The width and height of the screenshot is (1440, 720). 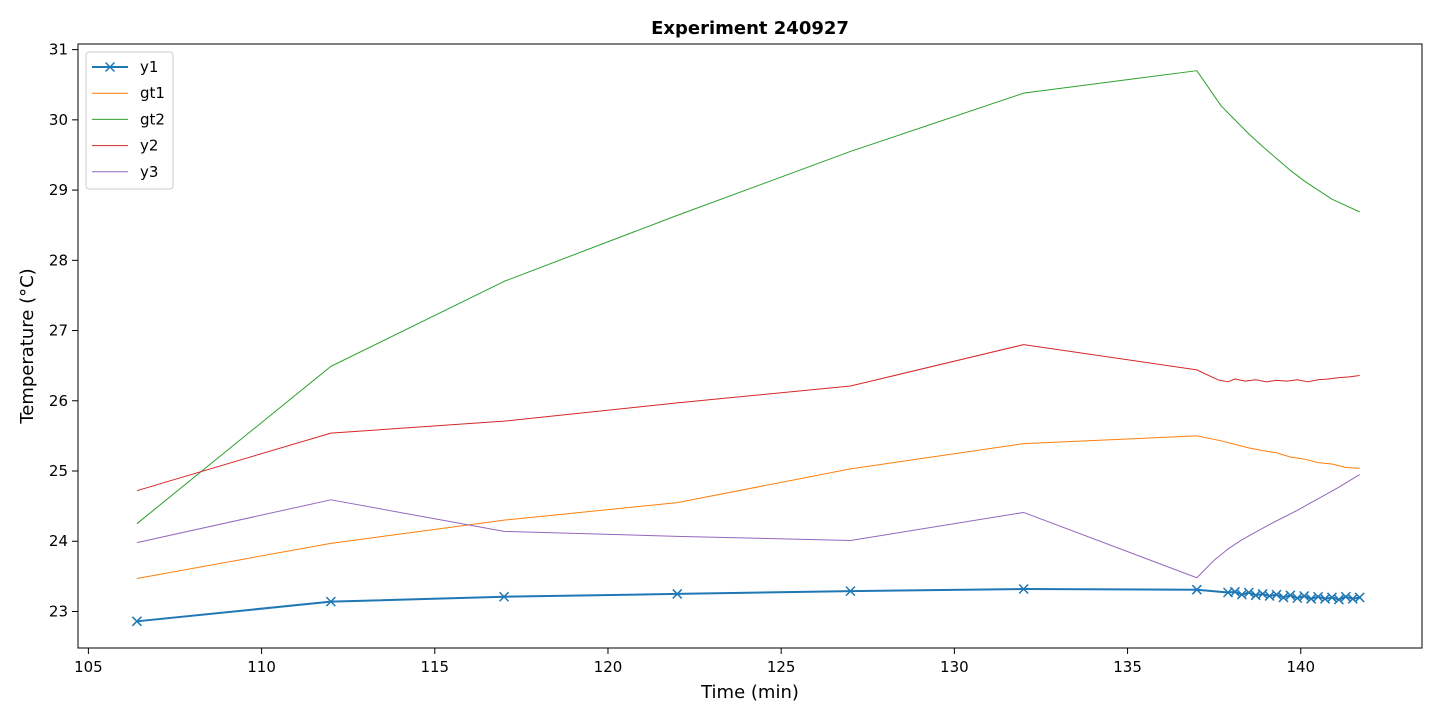 What do you see at coordinates (128, 93) in the screenshot?
I see `legend-item-gt1: gt1` at bounding box center [128, 93].